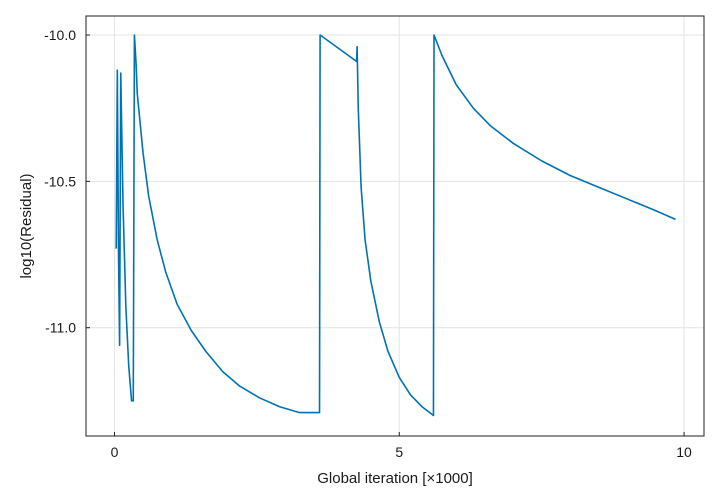 This screenshot has height=500, width=720. Describe the element at coordinates (684, 452) in the screenshot. I see `x-tick-label: 10` at that location.